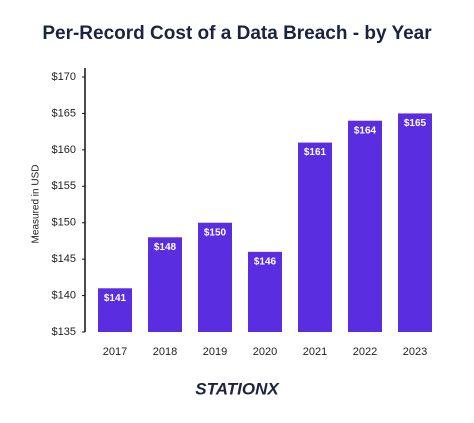  Describe the element at coordinates (64, 332) in the screenshot. I see `y-tick-label: $135` at that location.